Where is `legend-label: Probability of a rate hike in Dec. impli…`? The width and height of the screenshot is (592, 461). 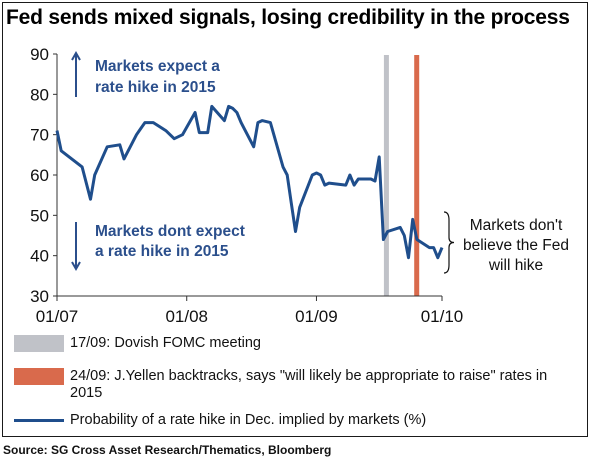
legend-label: Probability of a rate hike in Dec. impli… is located at coordinates (248, 420).